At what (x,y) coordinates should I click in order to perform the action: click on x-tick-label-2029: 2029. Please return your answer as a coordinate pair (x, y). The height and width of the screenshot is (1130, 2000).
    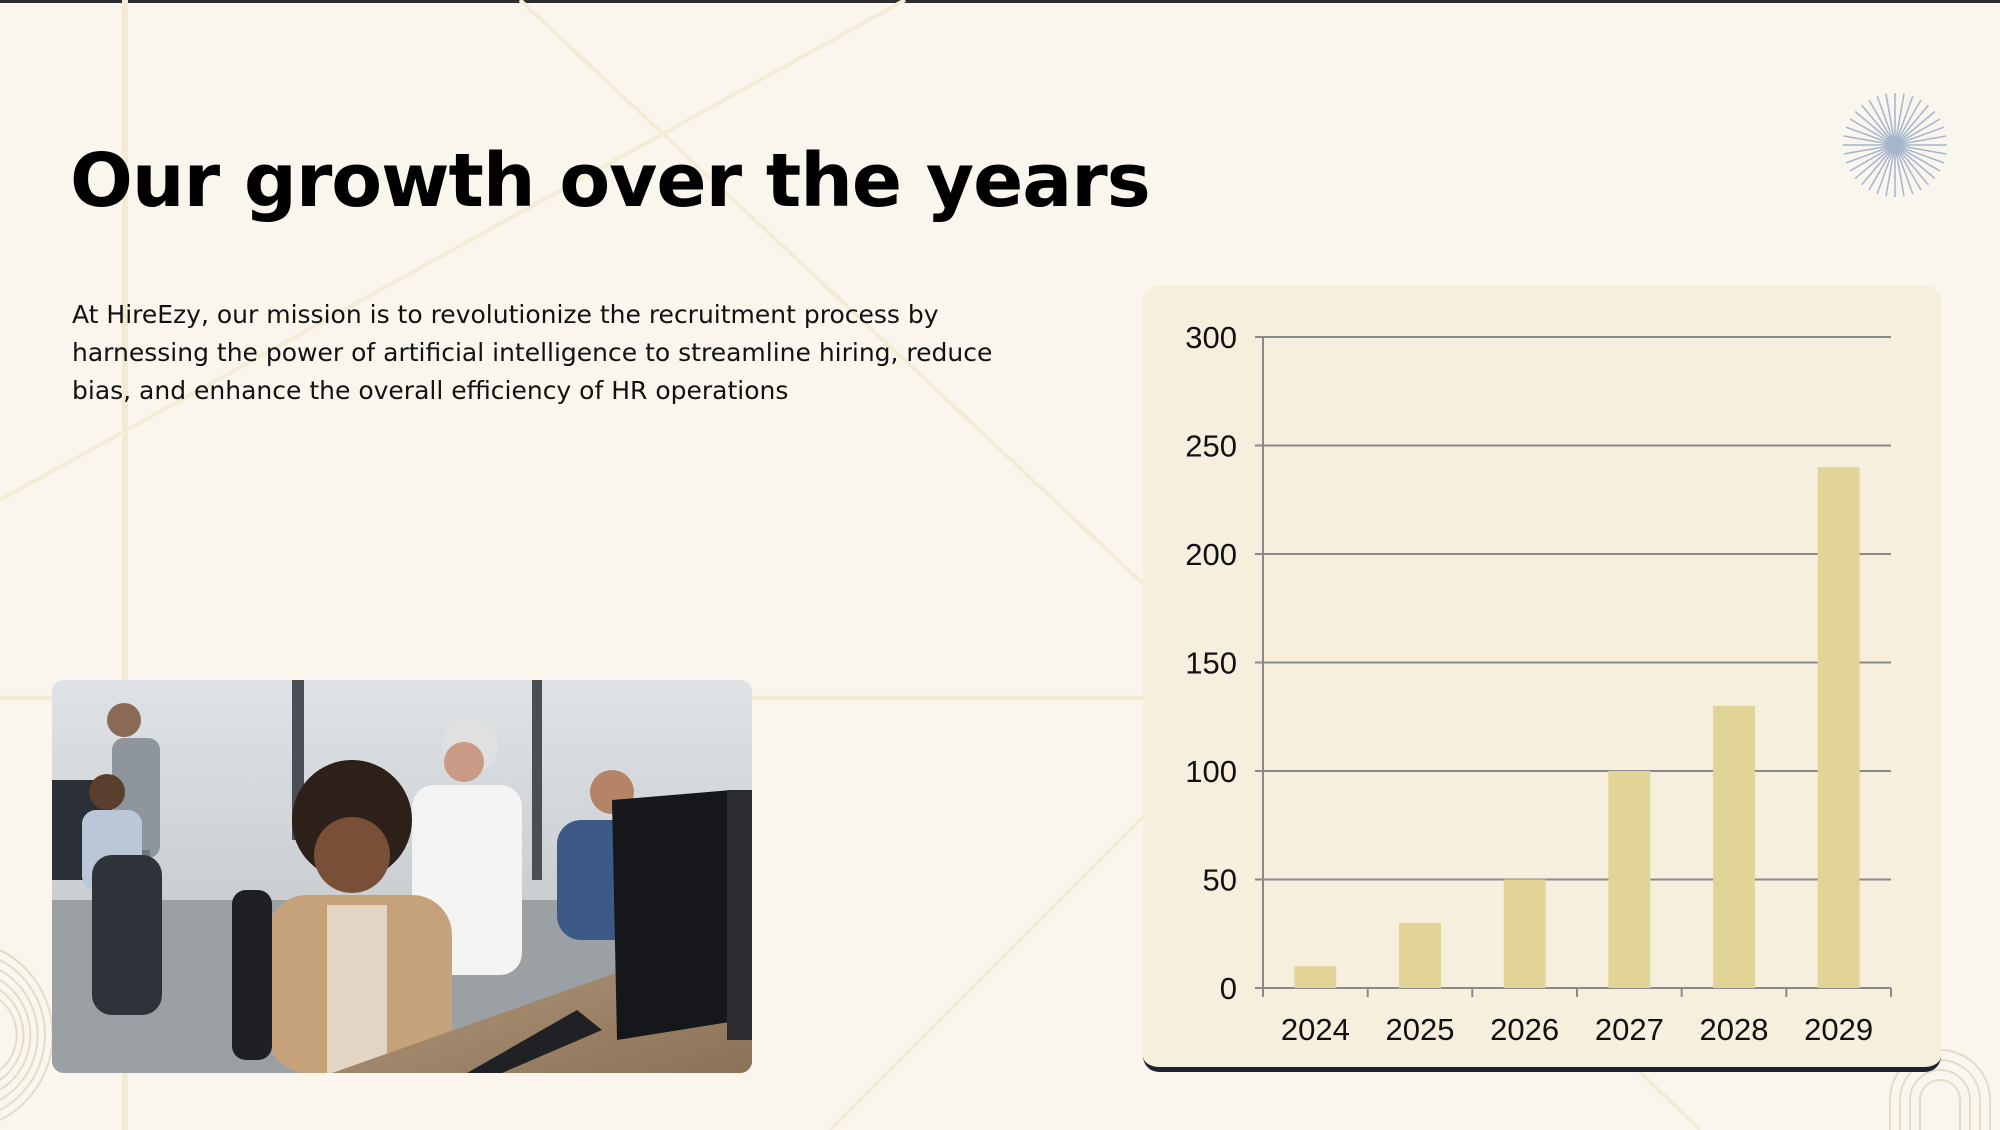
    Looking at the image, I should click on (1838, 1029).